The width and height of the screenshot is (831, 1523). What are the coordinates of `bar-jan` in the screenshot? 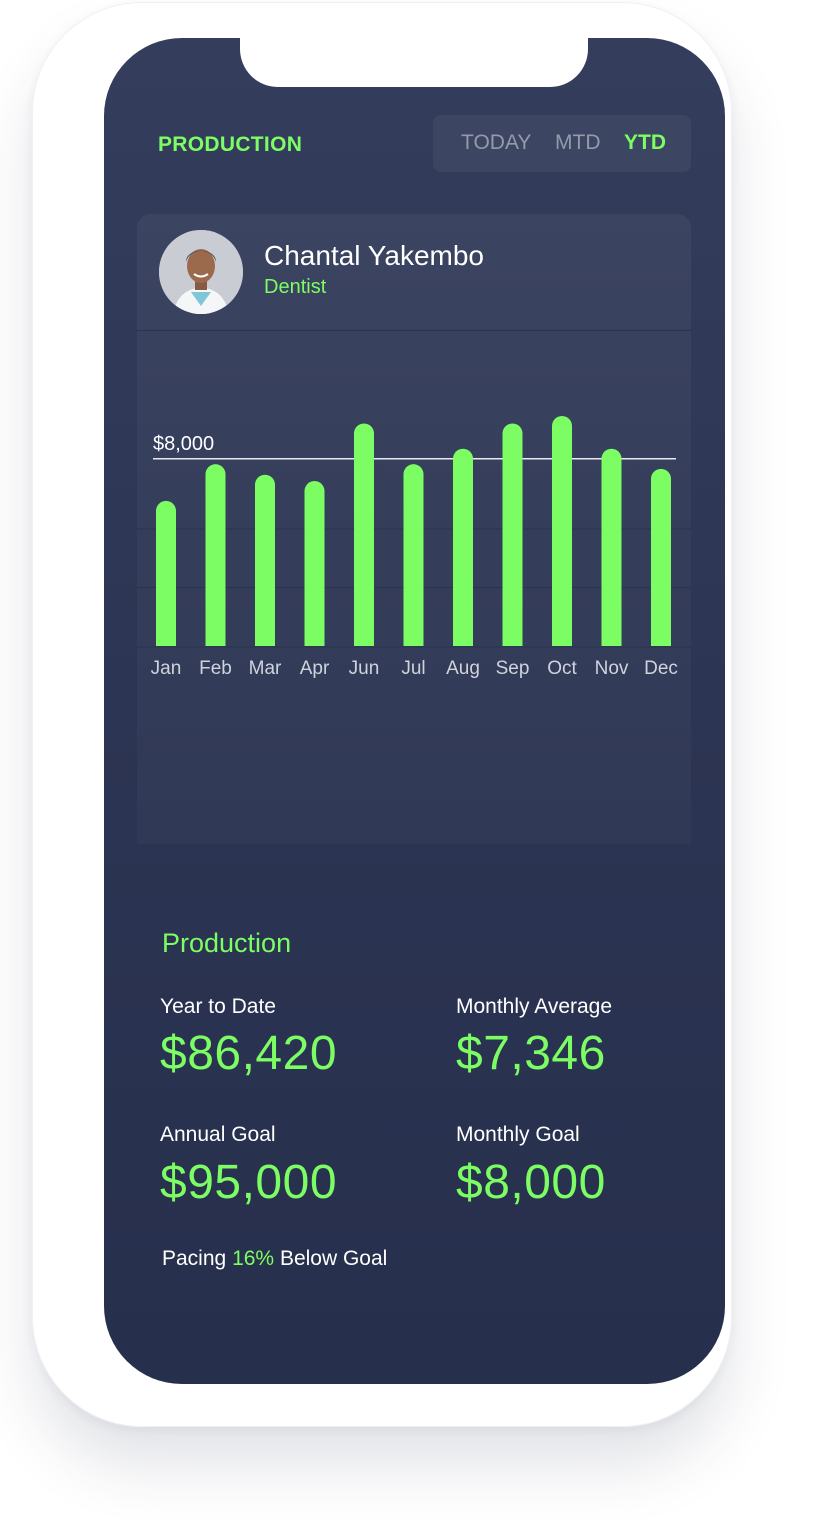 It's located at (166, 573).